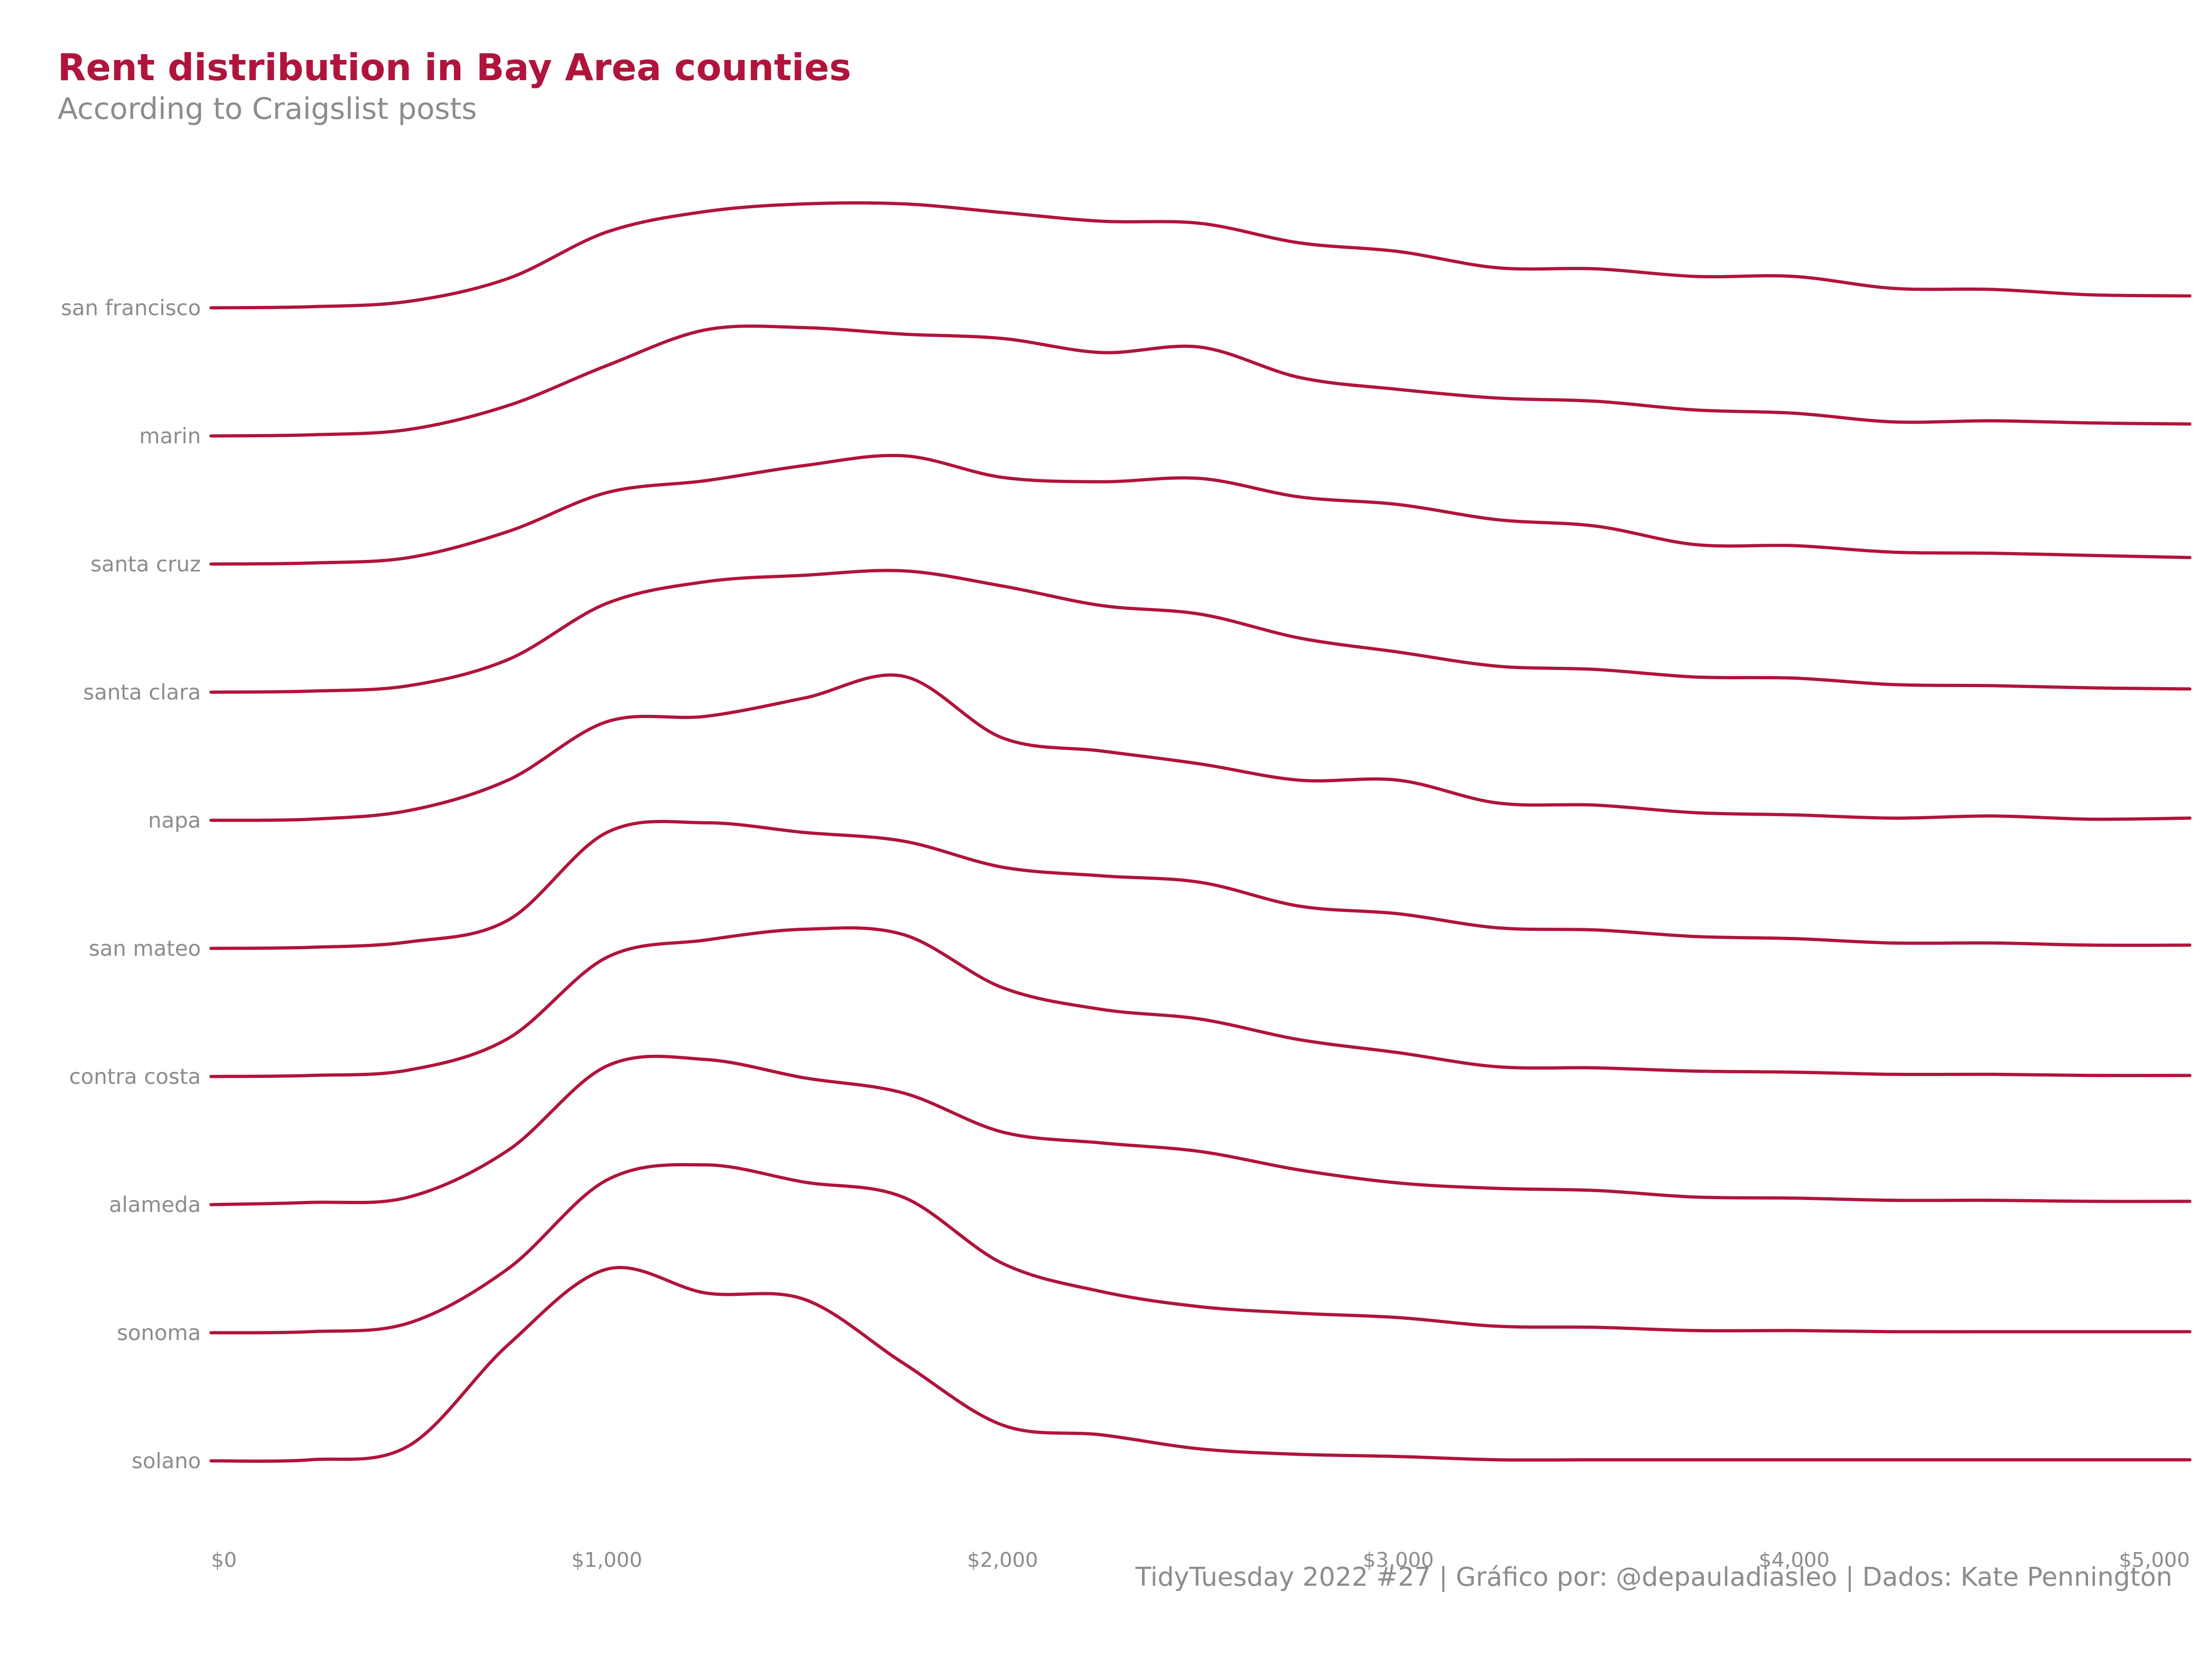 The width and height of the screenshot is (2212, 1659). Describe the element at coordinates (155, 1204) in the screenshot. I see `y-label-alameda: alameda` at that location.